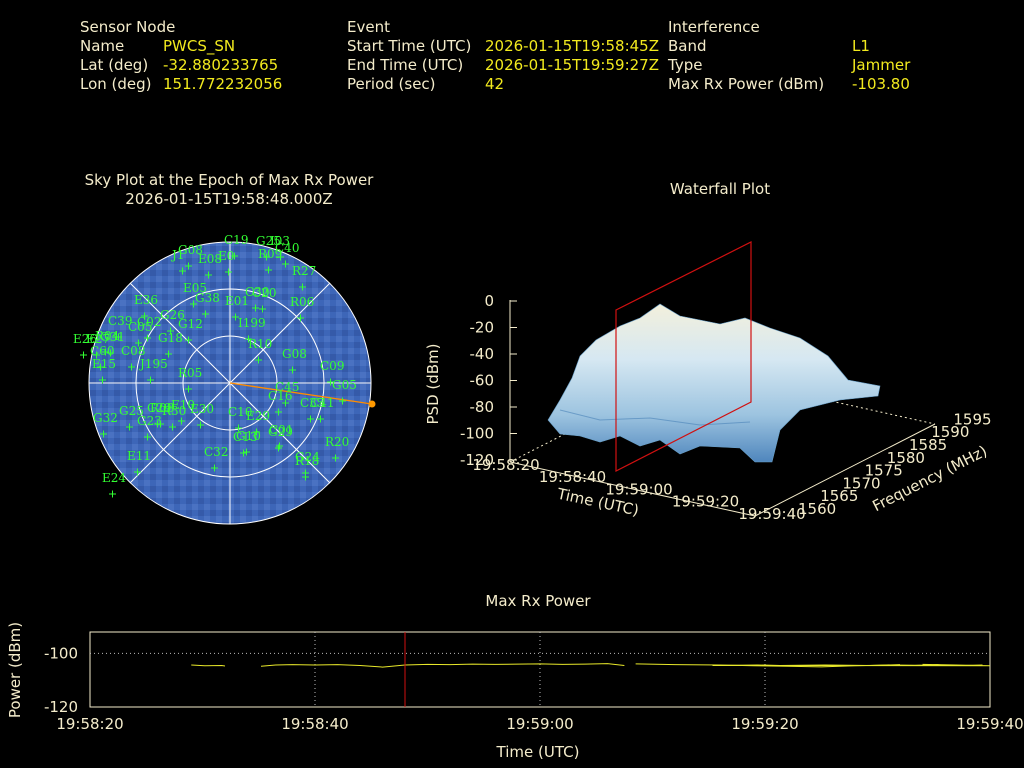 The image size is (1024, 768). I want to click on satellite-c41: C41, so click(322, 409).